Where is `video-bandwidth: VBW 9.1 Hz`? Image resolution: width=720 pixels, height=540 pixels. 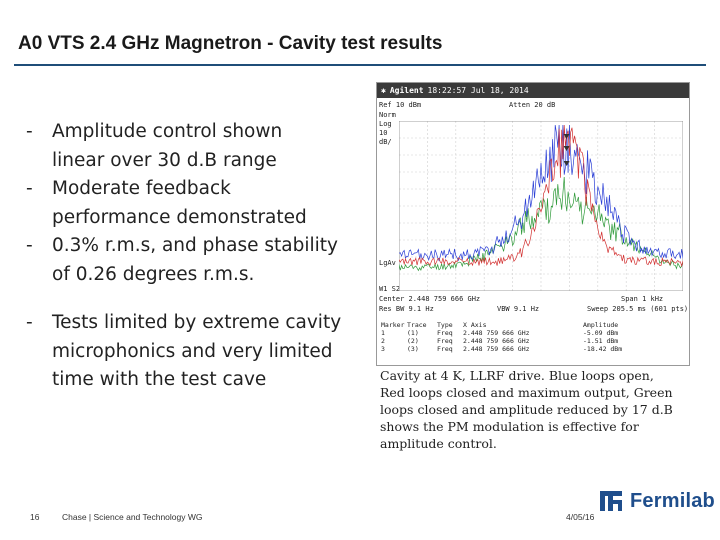
video-bandwidth: VBW 9.1 Hz is located at coordinates (518, 309).